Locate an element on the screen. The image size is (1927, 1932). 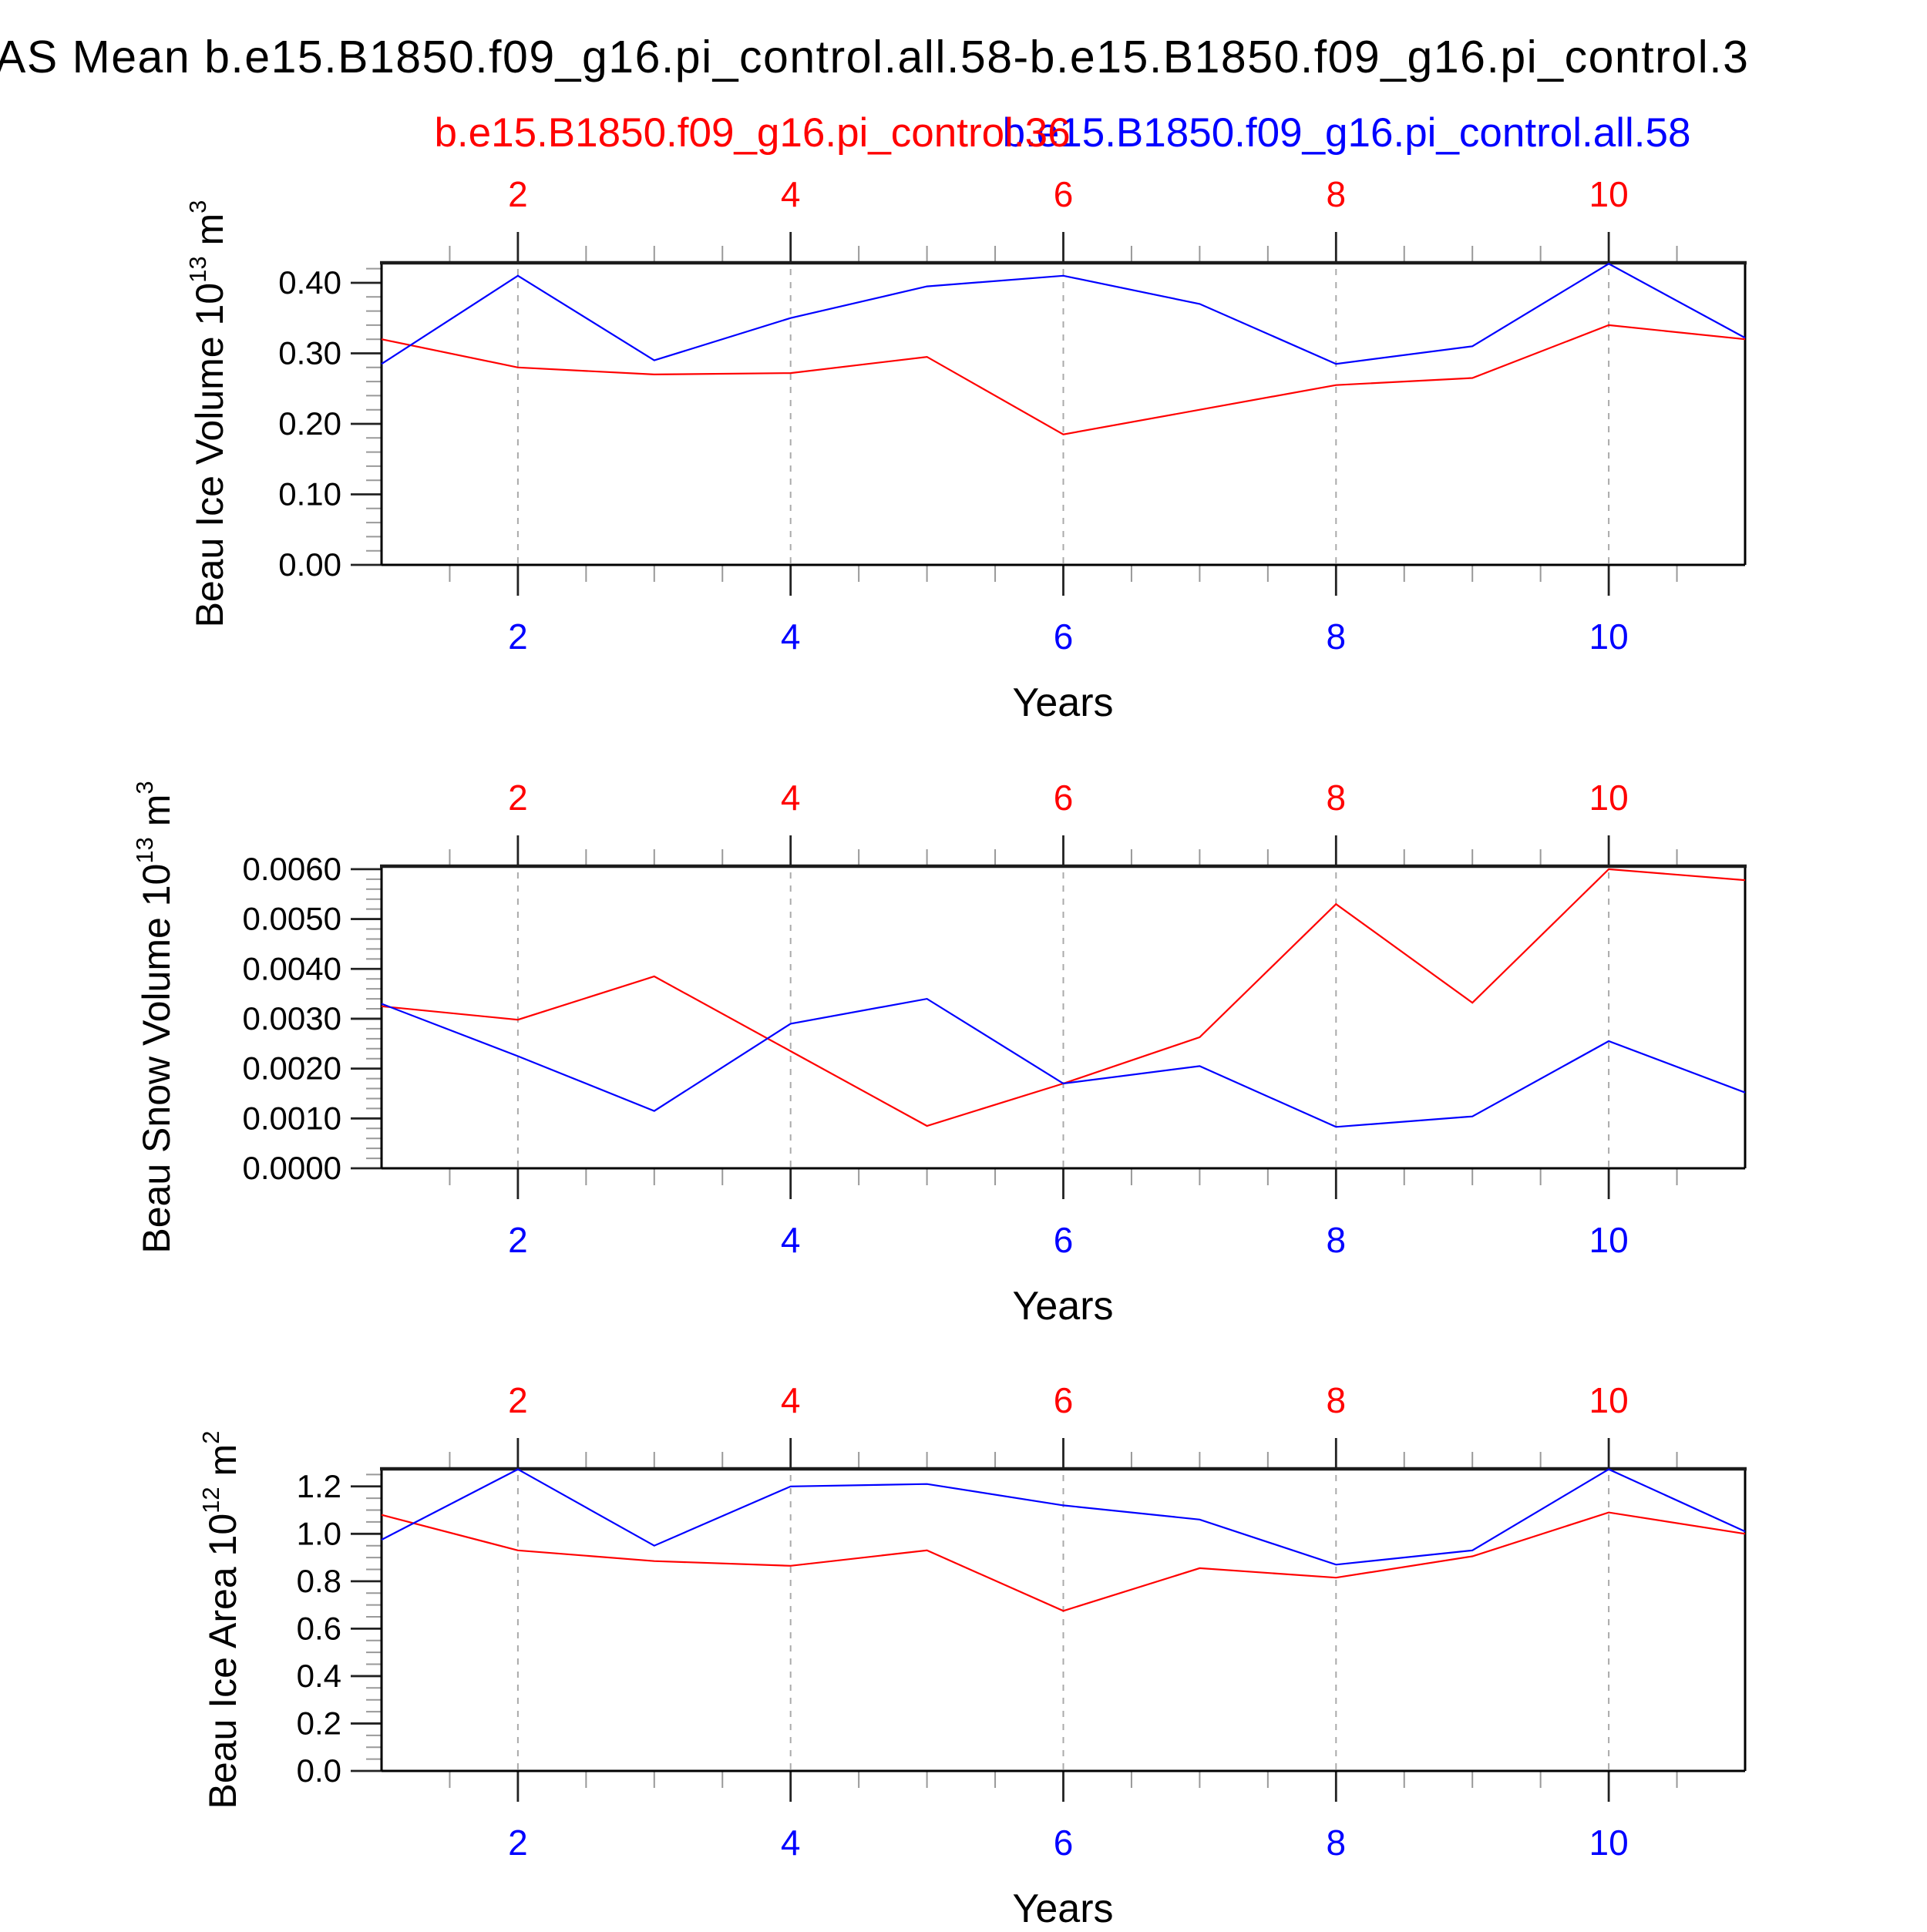
y-axis-tick-label: 0.20 is located at coordinates (309, 424).